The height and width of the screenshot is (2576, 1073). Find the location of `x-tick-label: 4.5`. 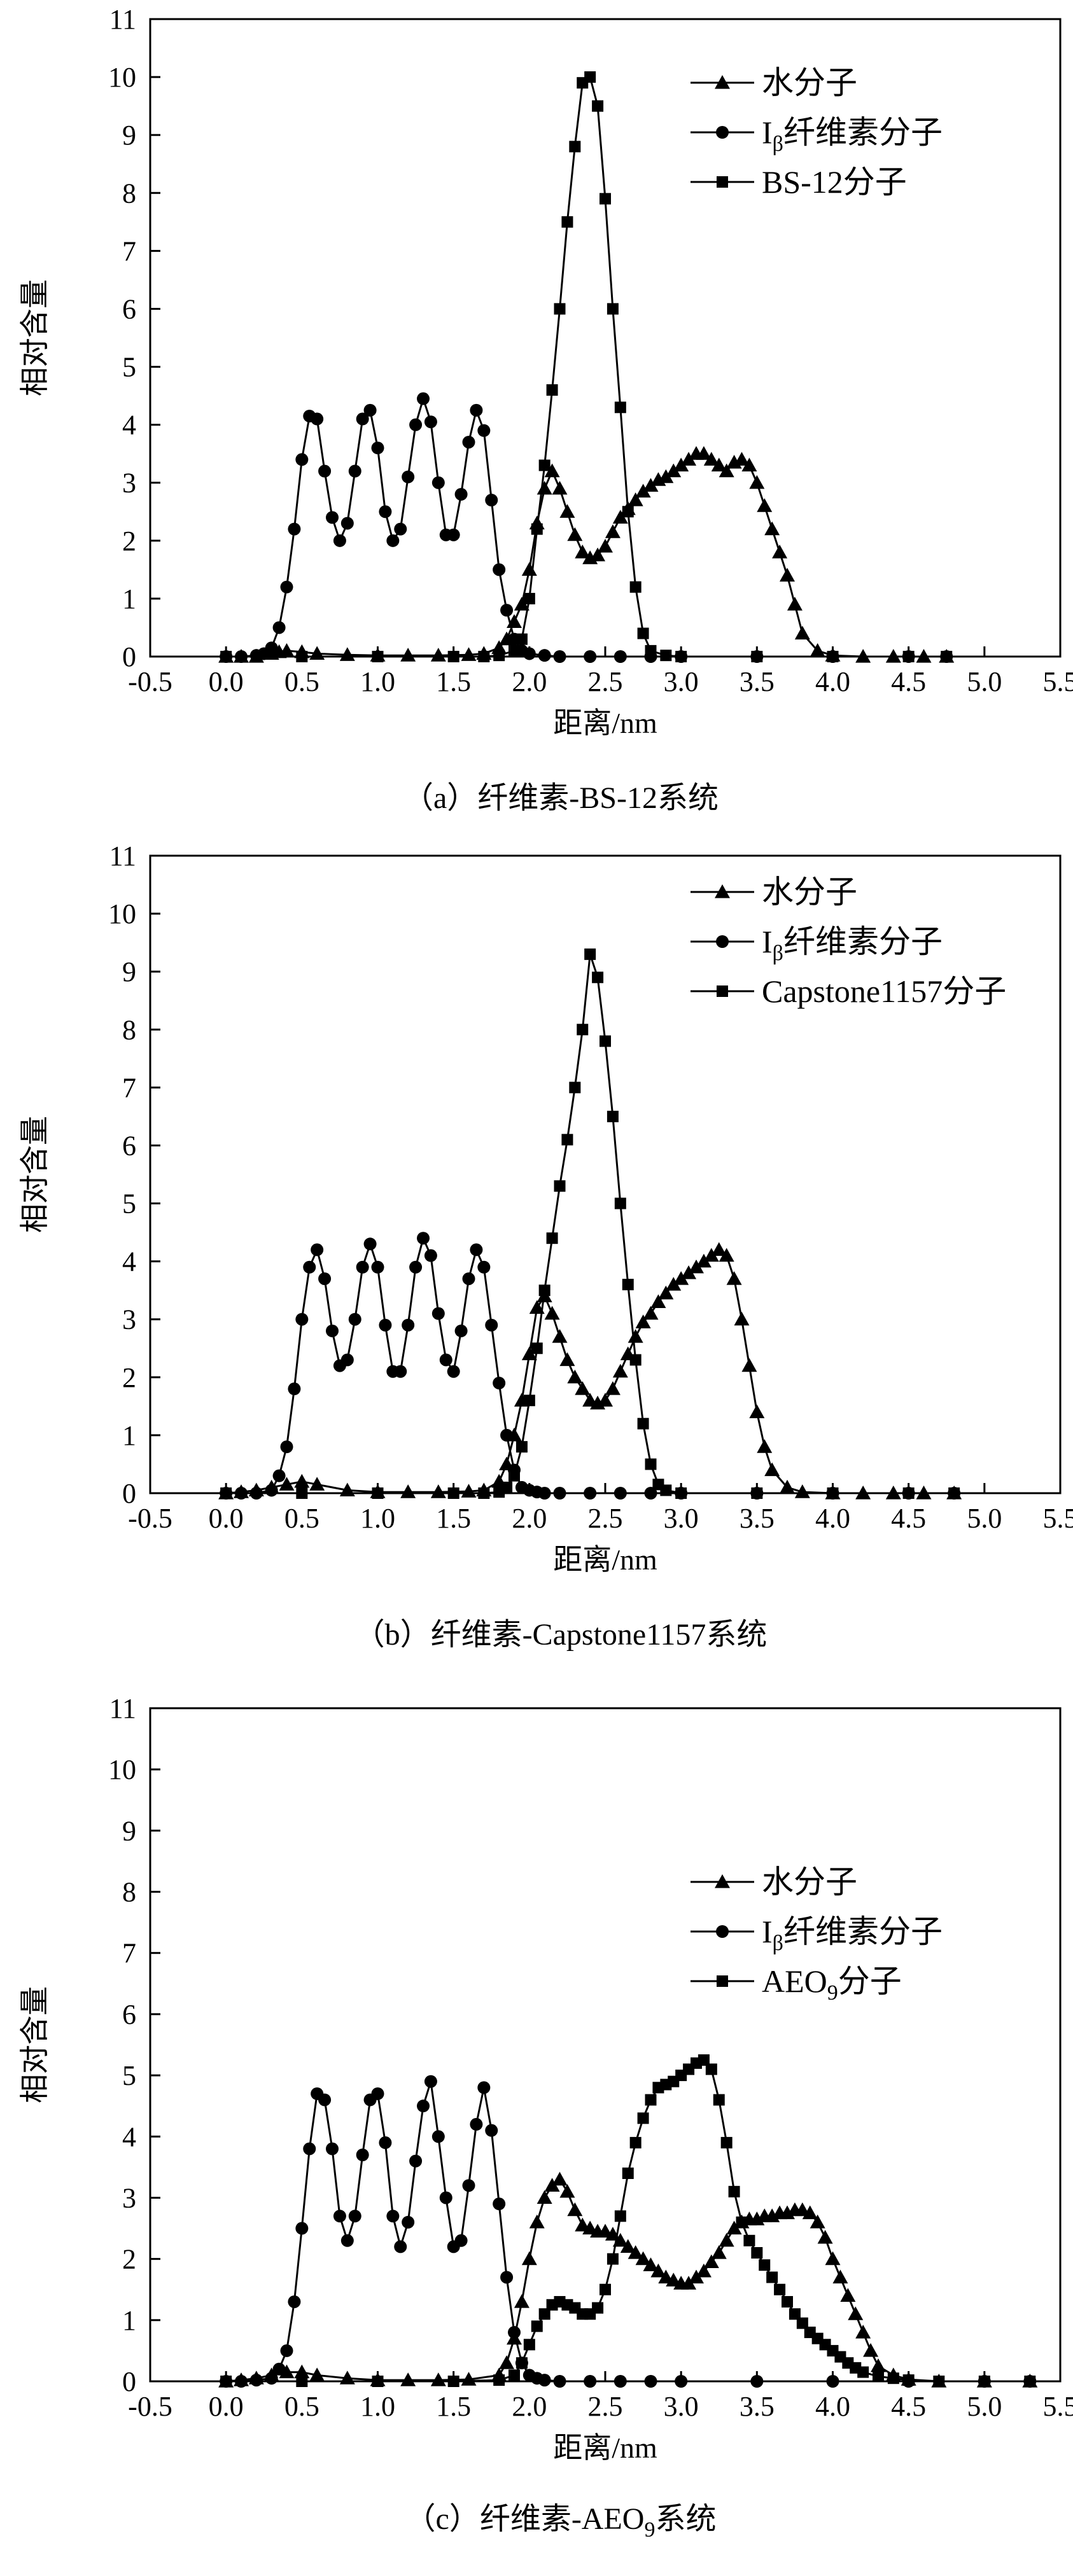

x-tick-label: 4.5 is located at coordinates (909, 681).